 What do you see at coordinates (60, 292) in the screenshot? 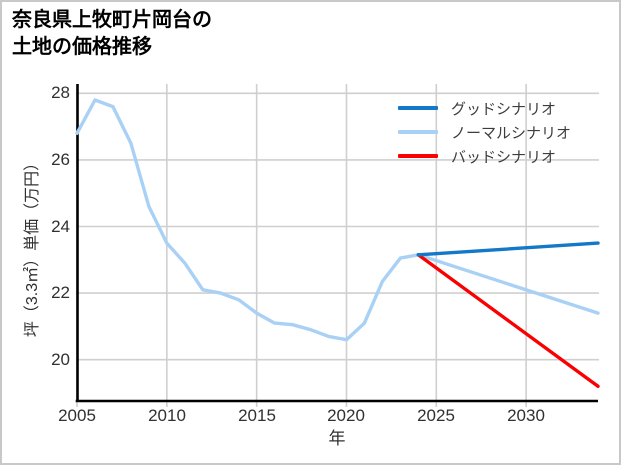
I see `y-tick-label-22: 22` at bounding box center [60, 292].